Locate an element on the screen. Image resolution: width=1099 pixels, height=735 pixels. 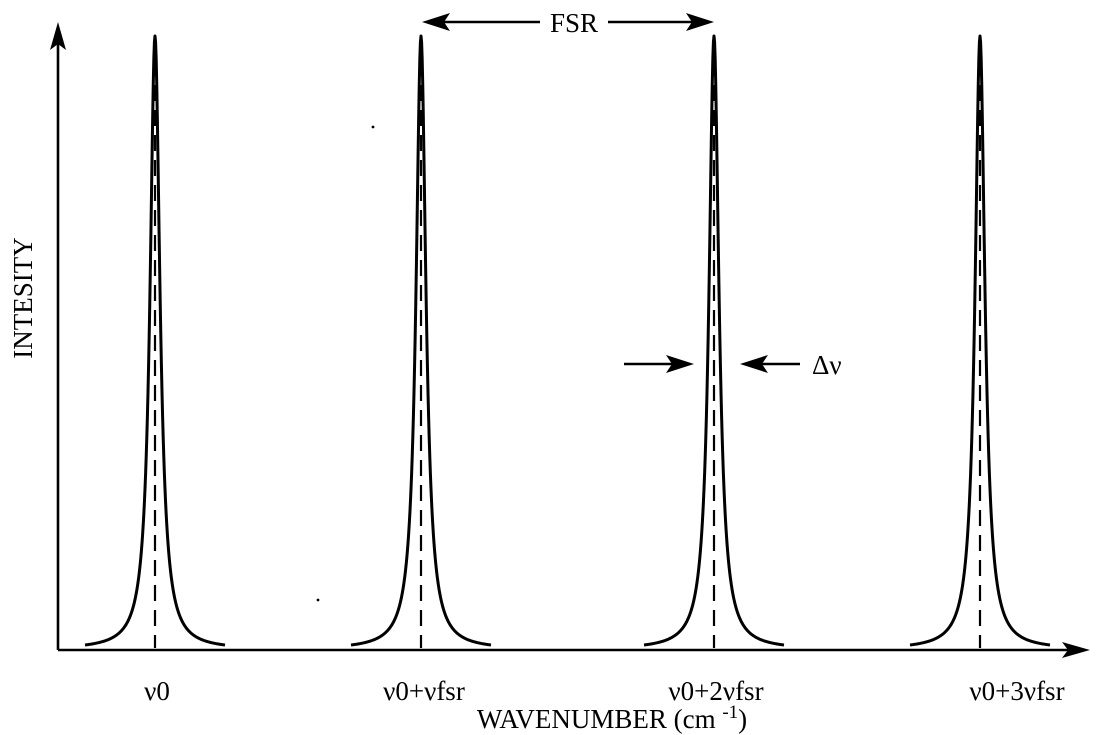
linewidth-annotation: Δν is located at coordinates (733, 365).